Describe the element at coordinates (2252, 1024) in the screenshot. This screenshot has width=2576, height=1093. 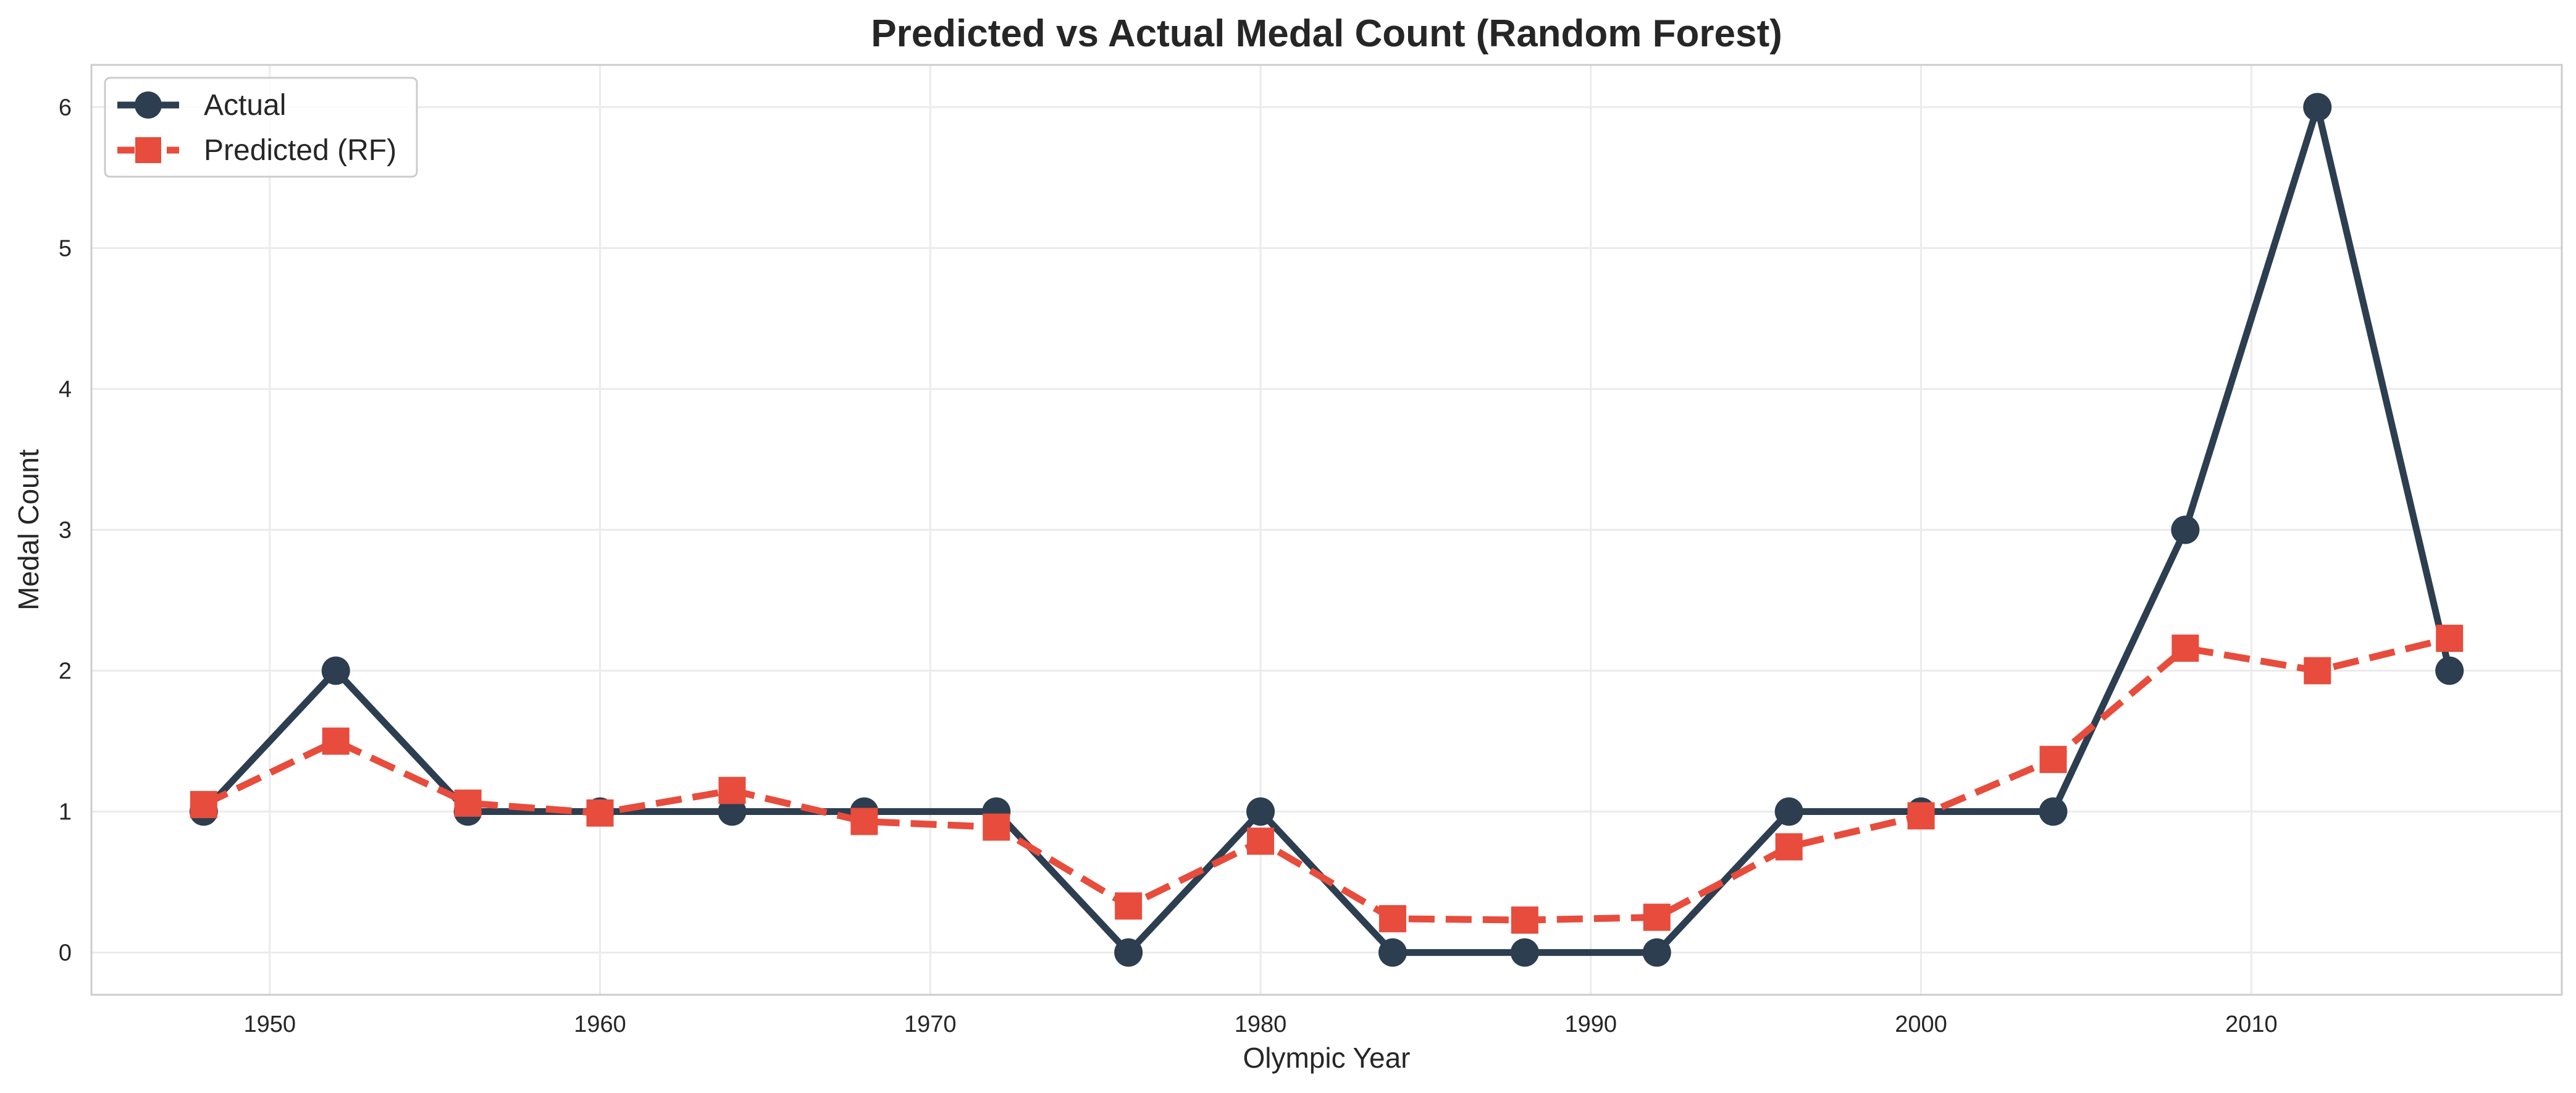
I see `x-tick-label: 2010` at that location.